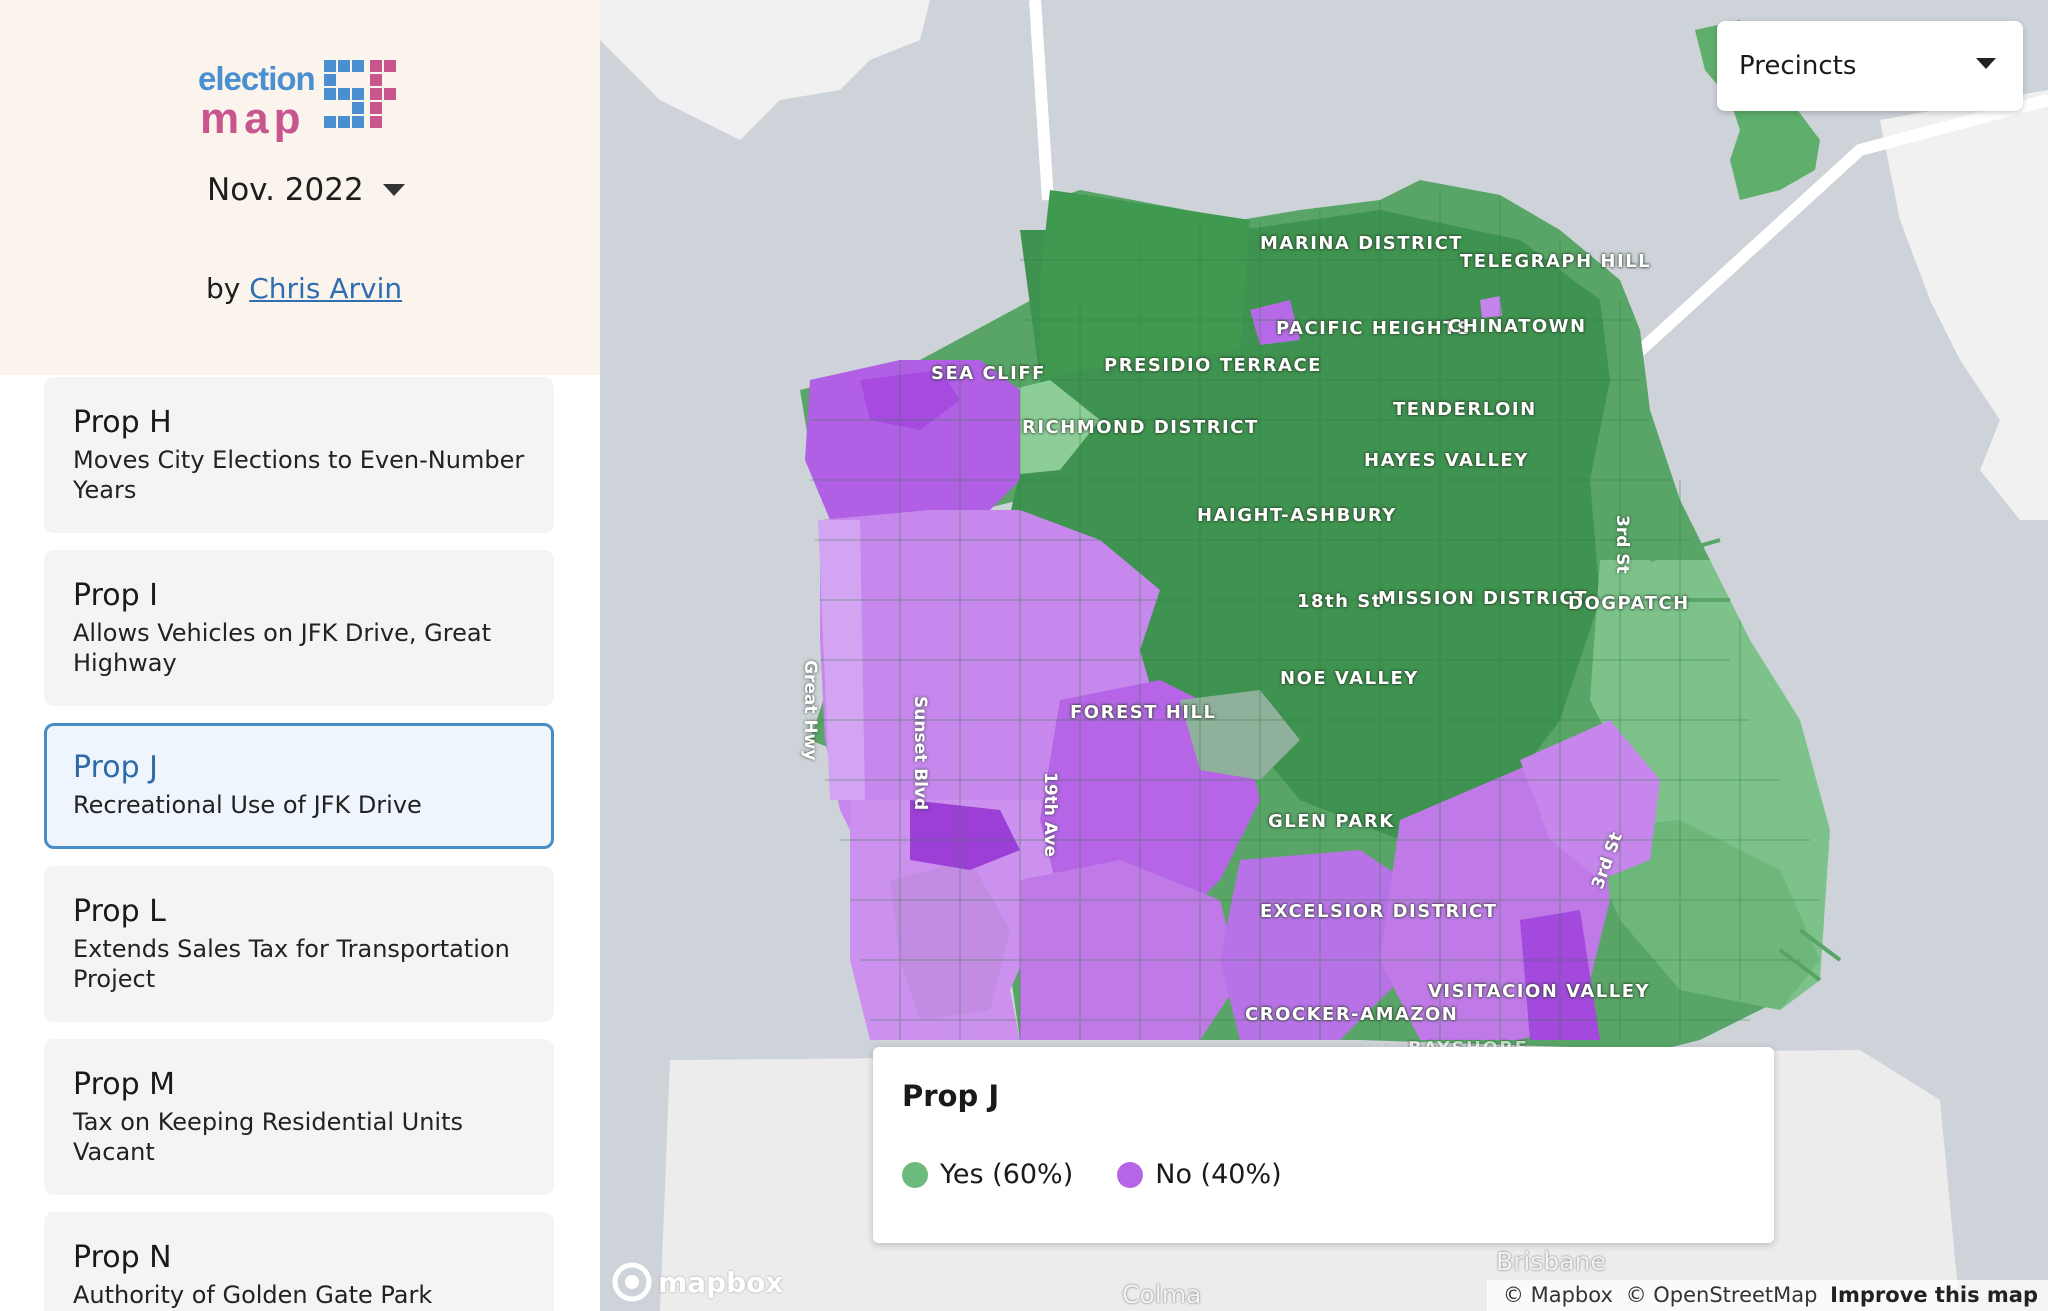 The image size is (2048, 1311). What do you see at coordinates (1213, 365) in the screenshot?
I see `label-presidio-terrace: PRESIDIO TERRACE` at bounding box center [1213, 365].